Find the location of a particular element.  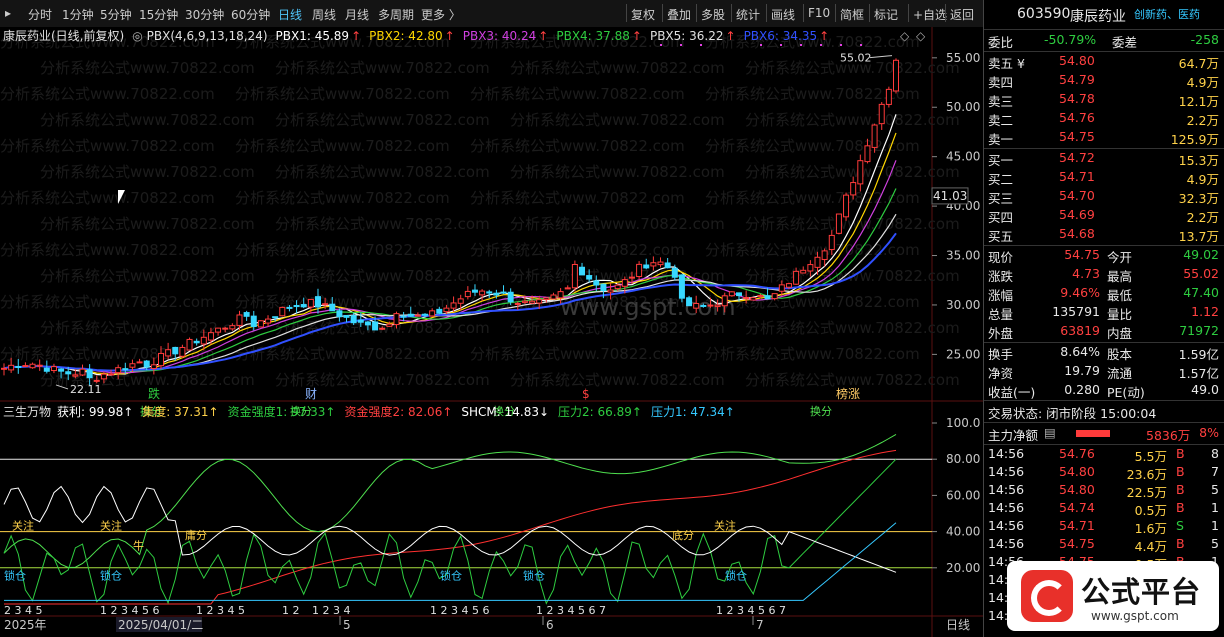

indicator-name: PBX(4,6,9,13,18,24) is located at coordinates (207, 36).